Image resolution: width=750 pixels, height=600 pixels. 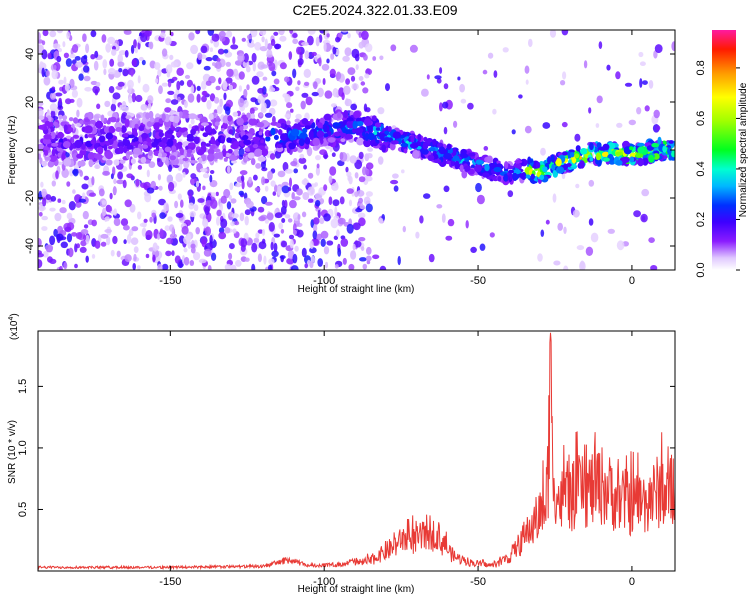 What do you see at coordinates (12, 452) in the screenshot?
I see `snr-y-label: SNR (10 * v/v)` at bounding box center [12, 452].